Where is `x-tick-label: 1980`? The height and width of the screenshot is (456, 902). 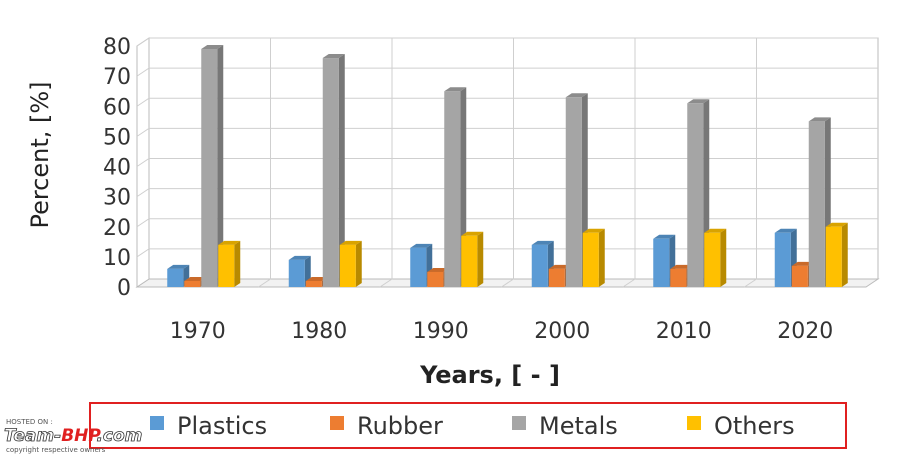 x-tick-label: 1980 is located at coordinates (319, 331).